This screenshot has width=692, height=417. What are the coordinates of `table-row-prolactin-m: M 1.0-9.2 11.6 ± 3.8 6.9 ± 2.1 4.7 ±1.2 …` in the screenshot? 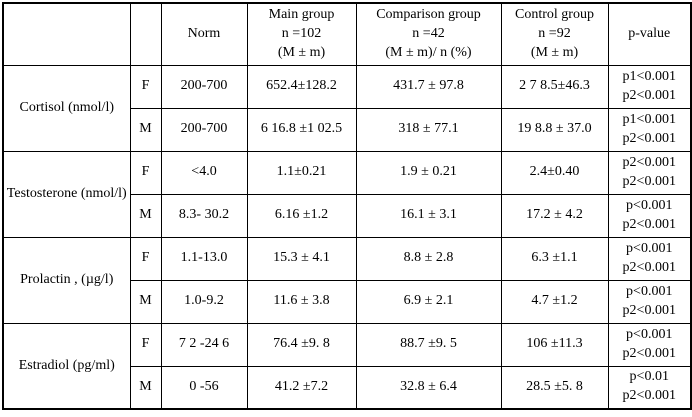 It's located at (347, 301).